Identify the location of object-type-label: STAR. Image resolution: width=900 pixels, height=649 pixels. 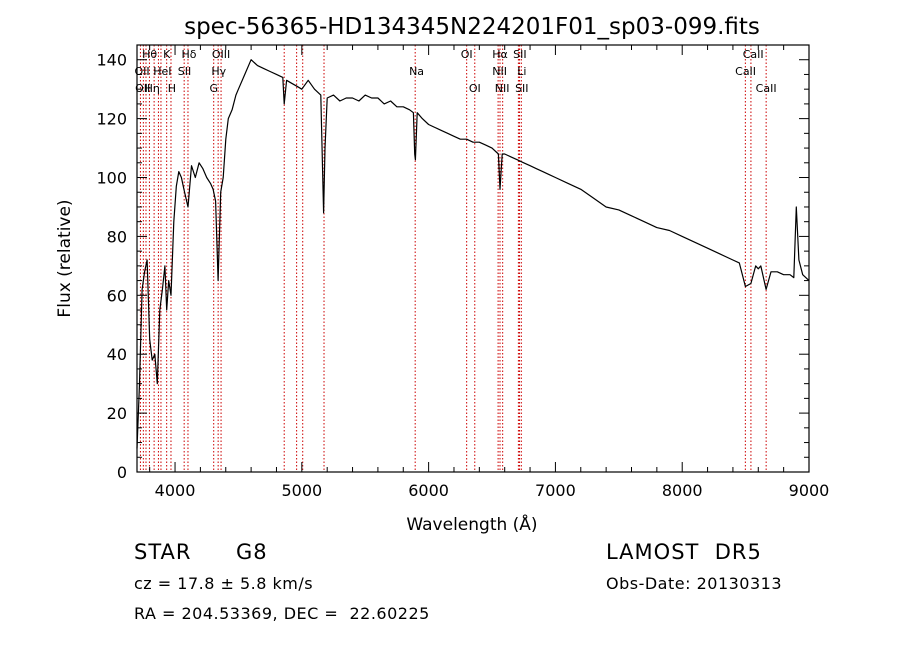
(163, 552).